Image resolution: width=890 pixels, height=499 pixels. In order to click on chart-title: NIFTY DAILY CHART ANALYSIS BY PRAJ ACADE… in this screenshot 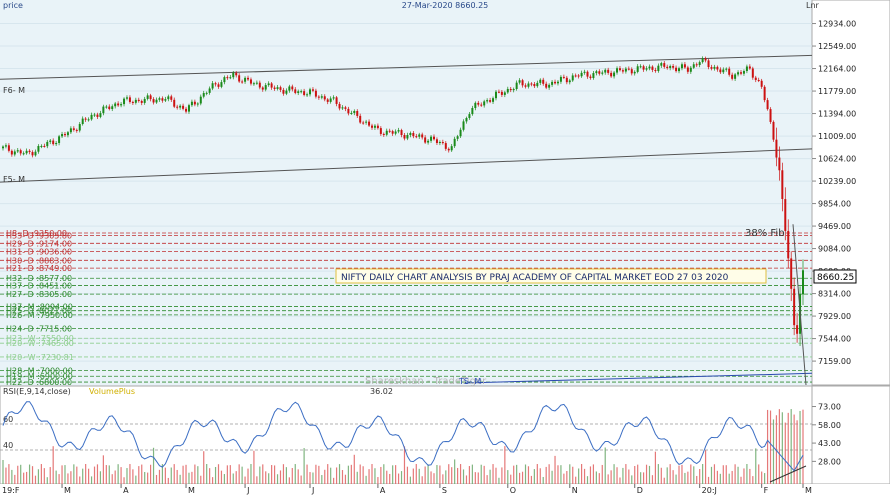, I will do `click(535, 278)`.